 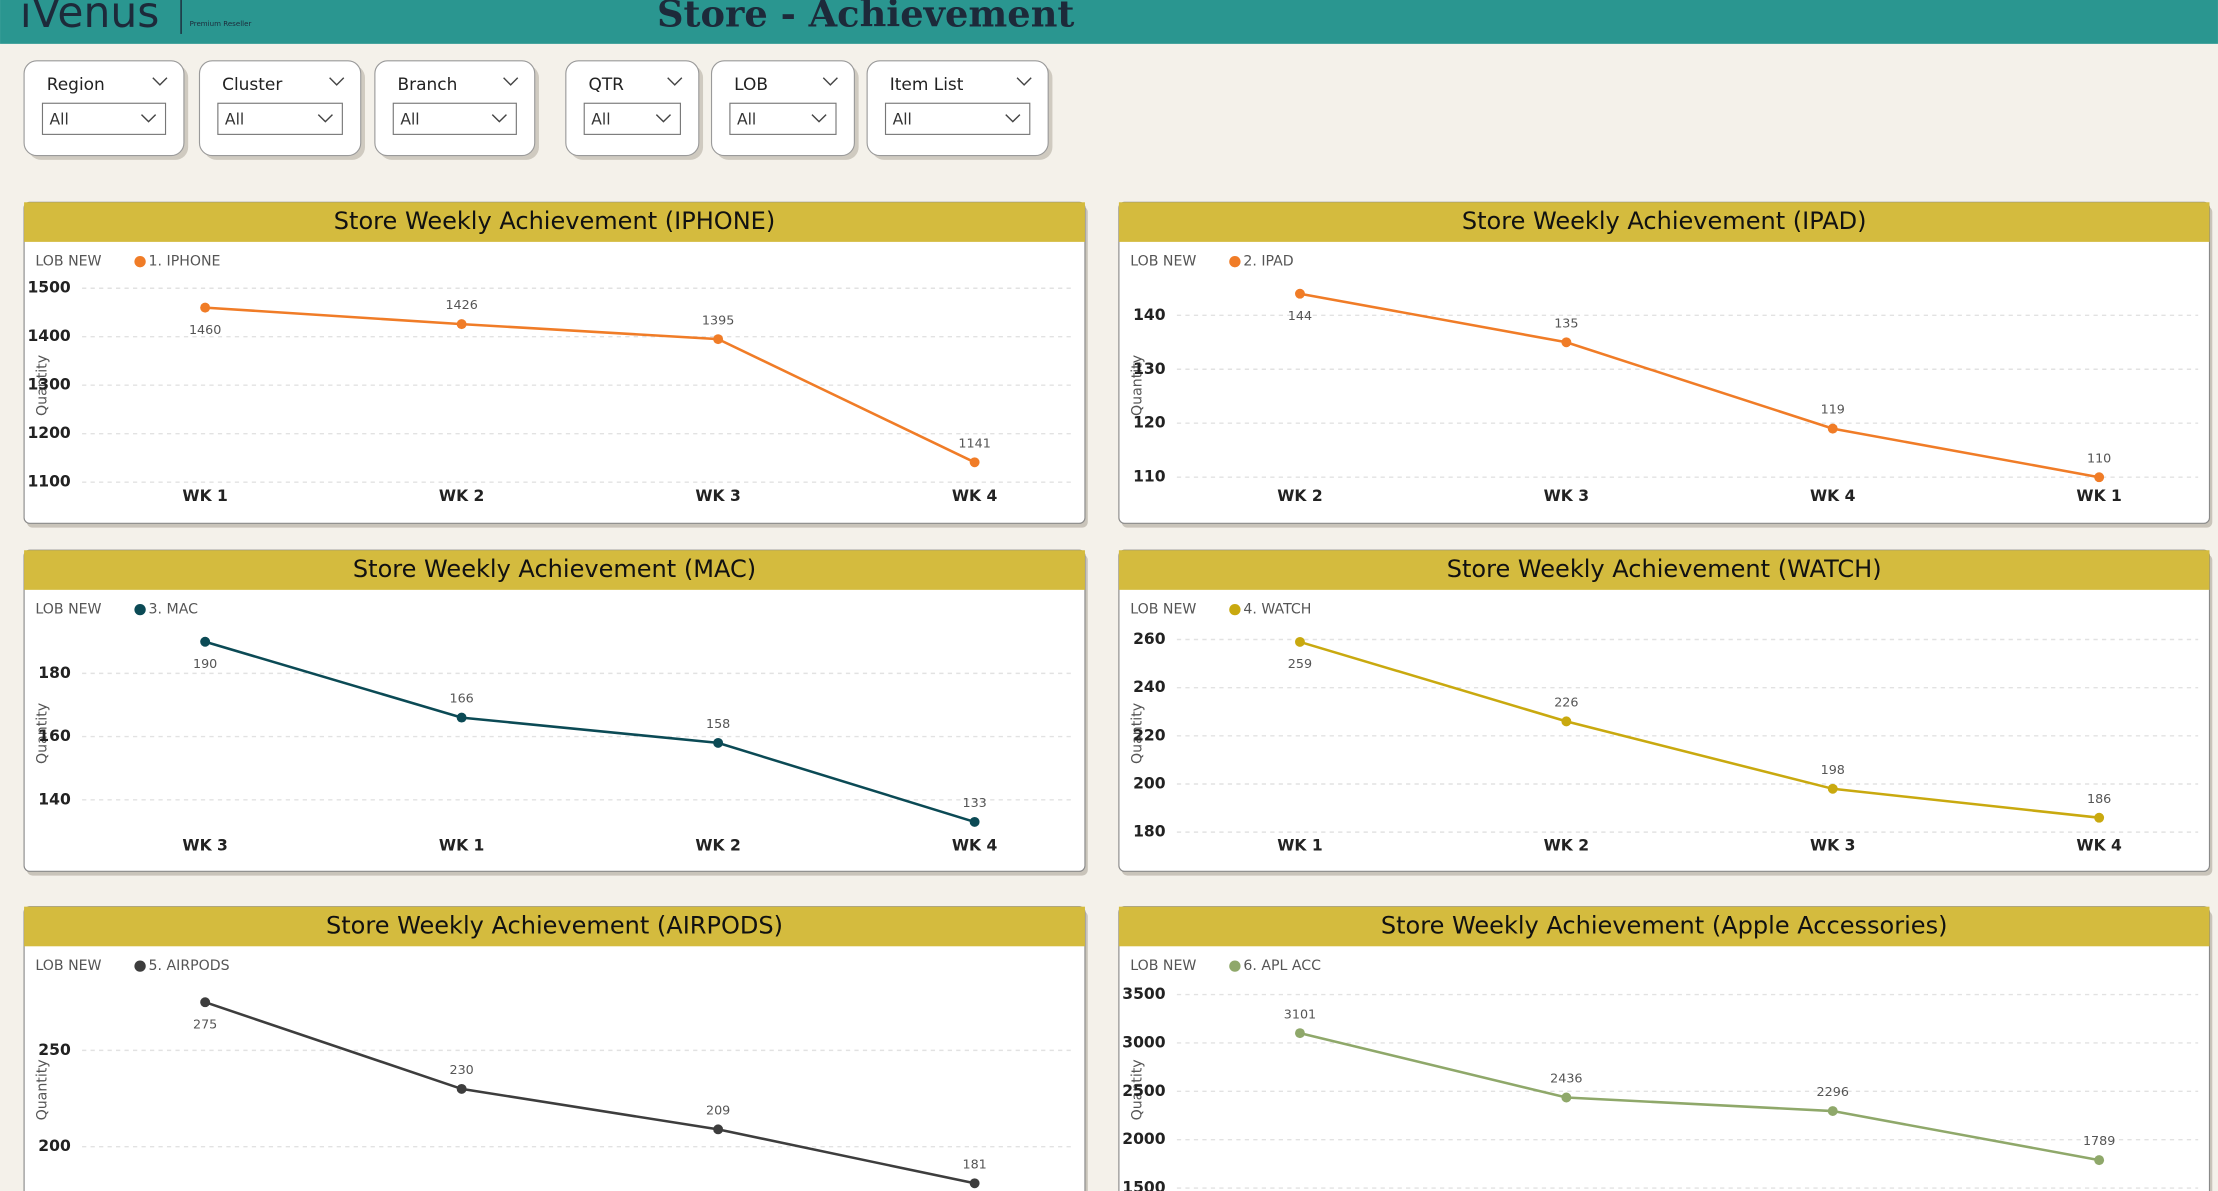 What do you see at coordinates (1109, 22) in the screenshot?
I see `header-bar` at bounding box center [1109, 22].